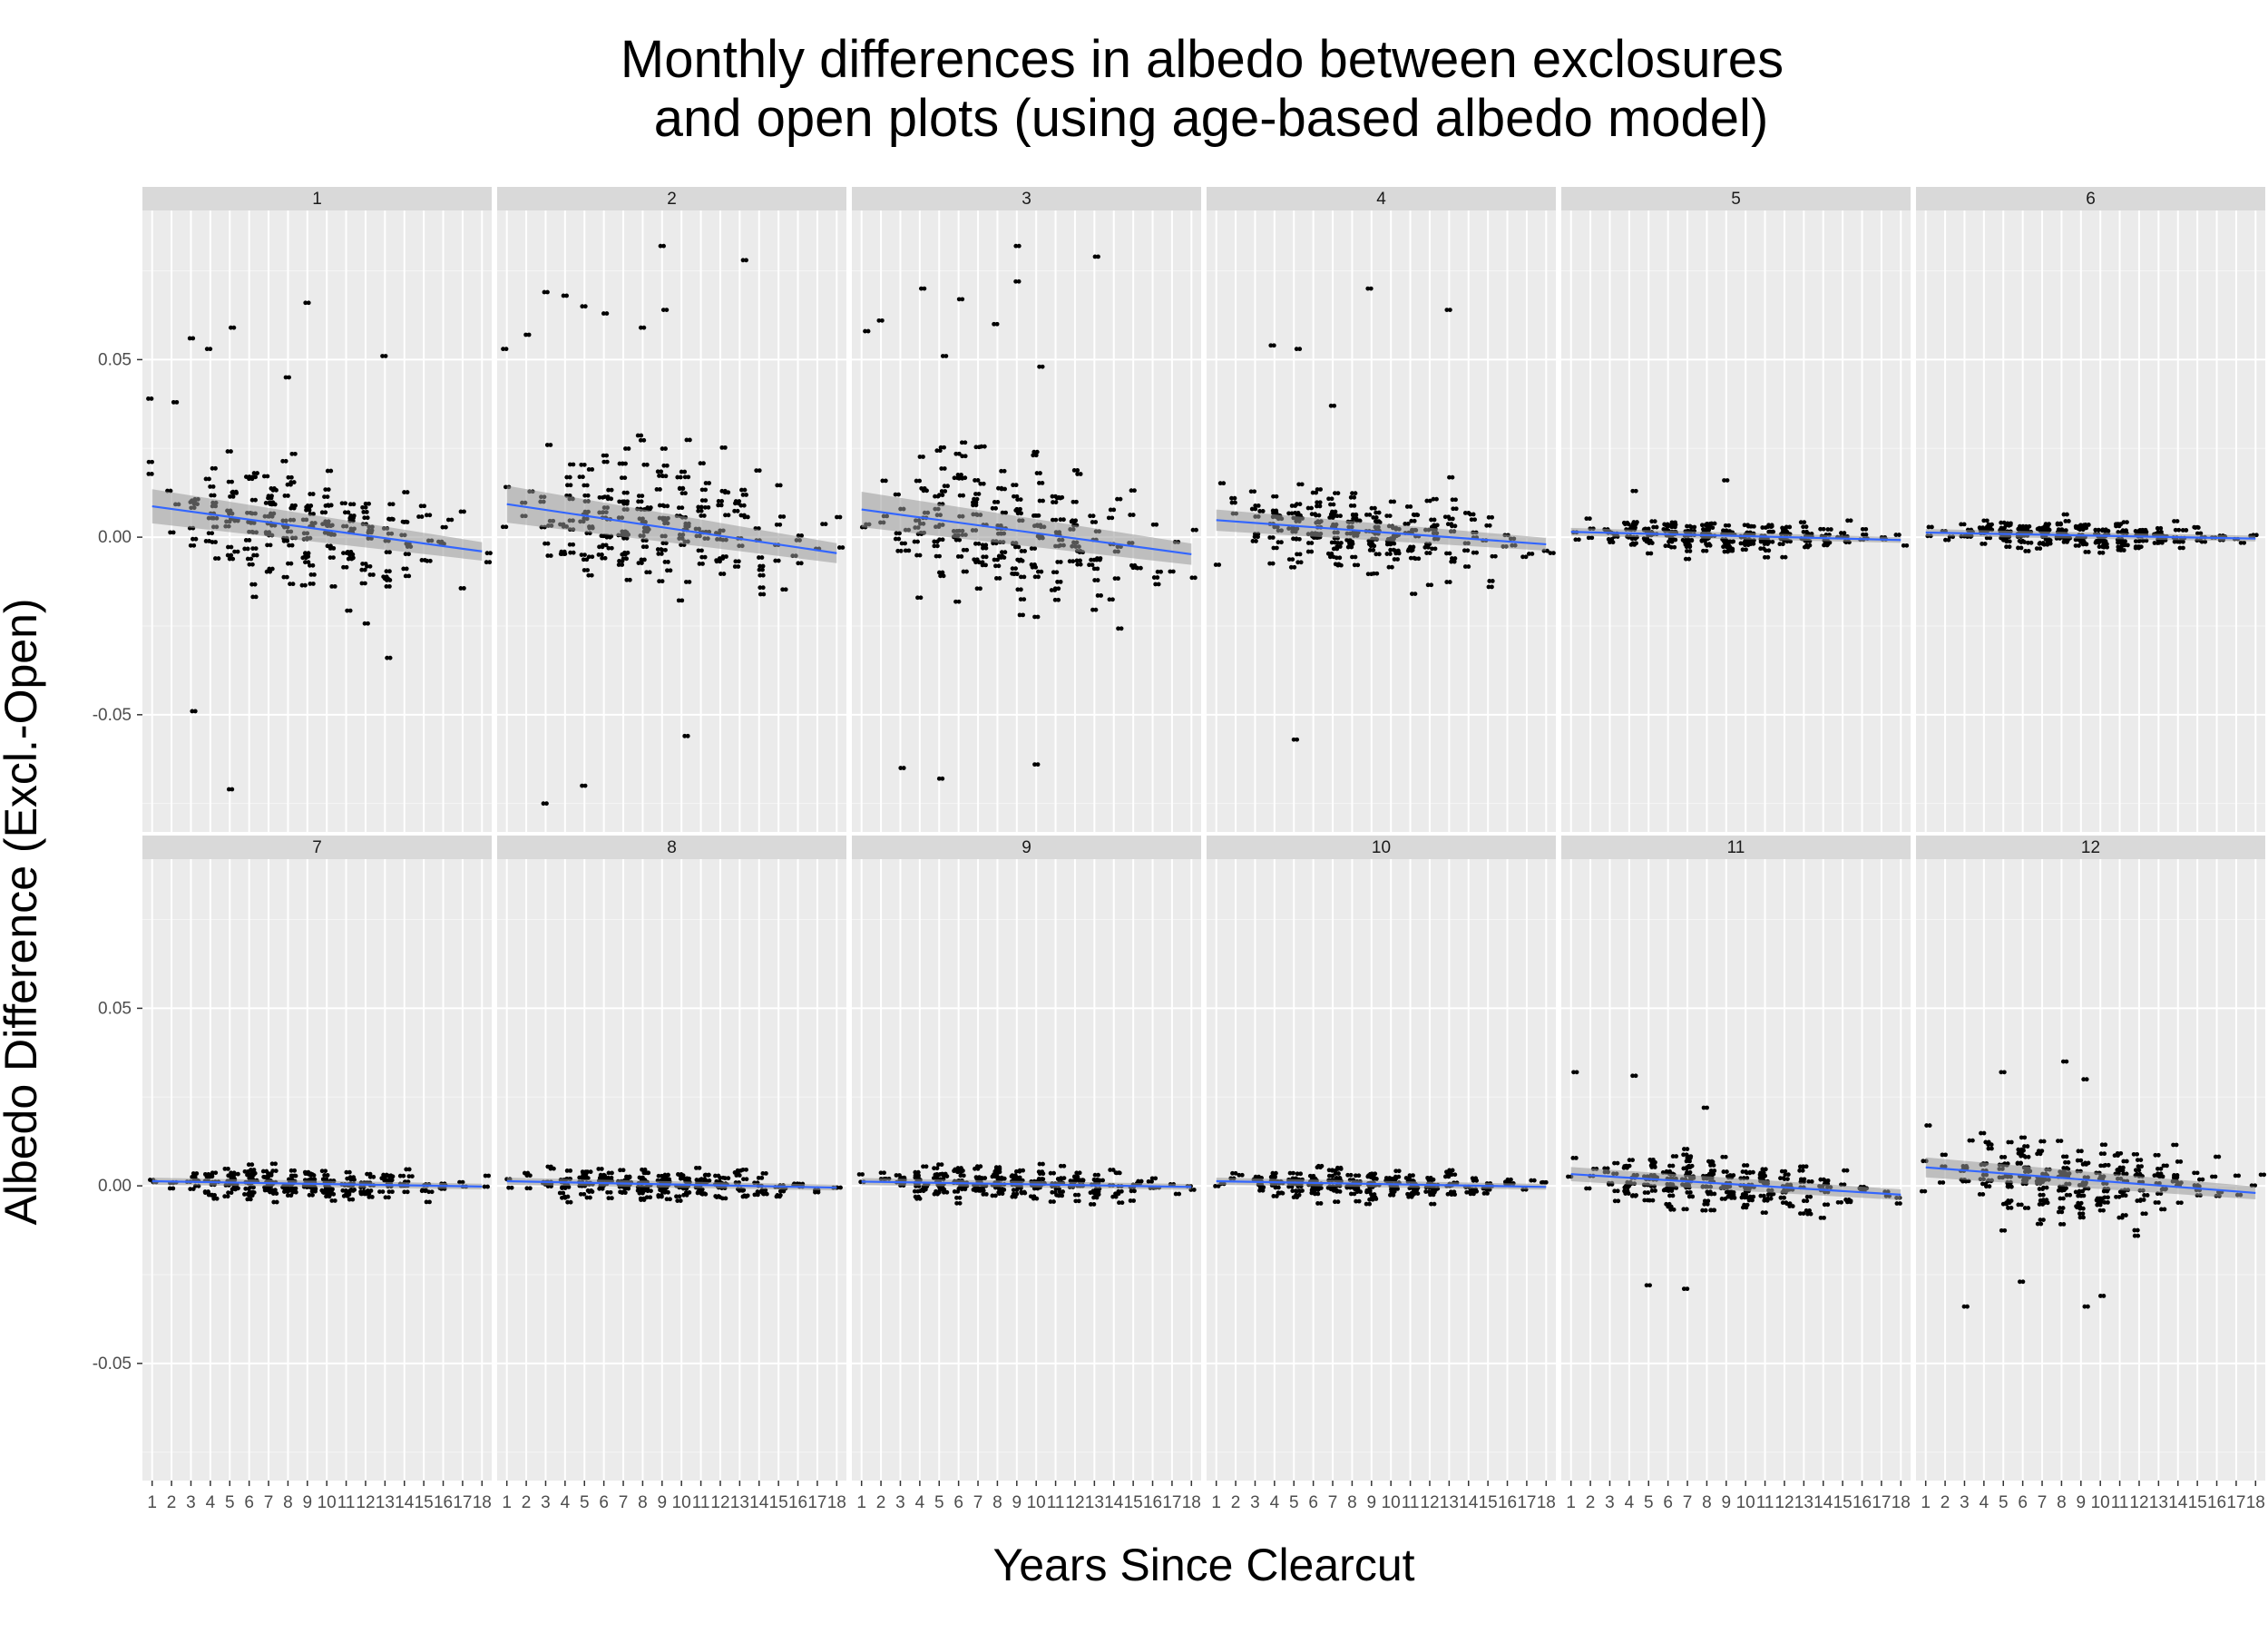  I want to click on x-tick-label: 9, so click(308, 1502).